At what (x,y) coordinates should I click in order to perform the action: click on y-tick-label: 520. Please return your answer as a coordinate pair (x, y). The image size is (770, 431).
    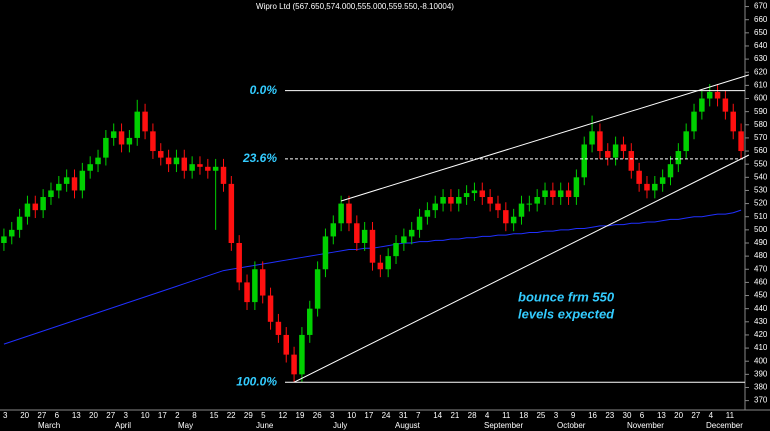
    Looking at the image, I should click on (761, 203).